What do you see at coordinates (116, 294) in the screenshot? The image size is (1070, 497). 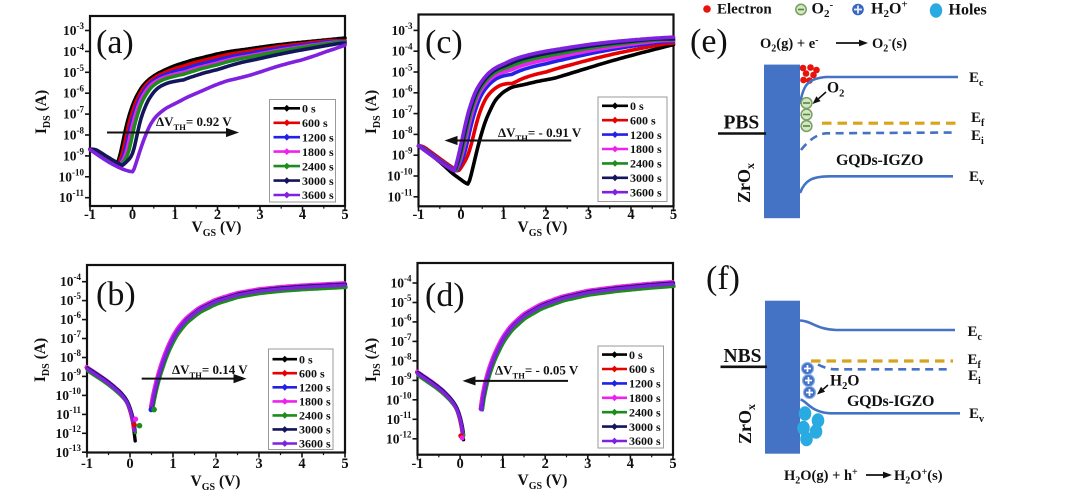 I see `svg-text: (b)` at bounding box center [116, 294].